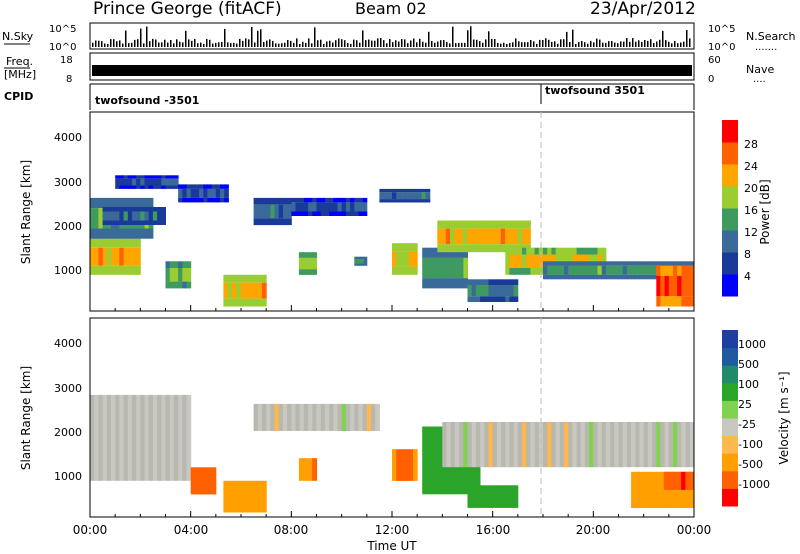 The image size is (800, 554). What do you see at coordinates (760, 69) in the screenshot?
I see `nave-label: Nave` at bounding box center [760, 69].